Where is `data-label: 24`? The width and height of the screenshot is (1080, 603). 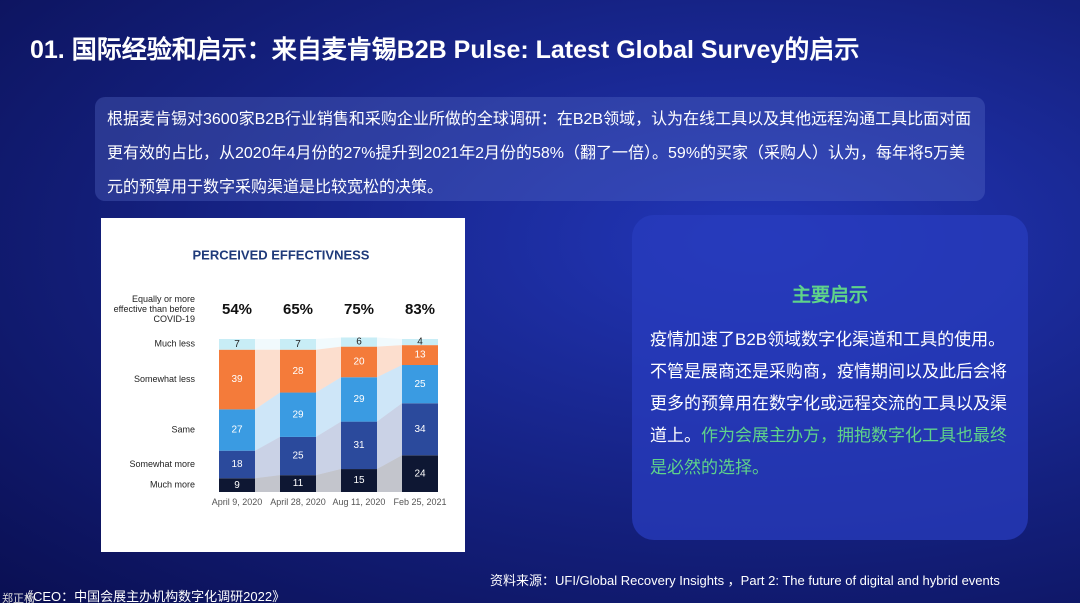 data-label: 24 is located at coordinates (420, 473).